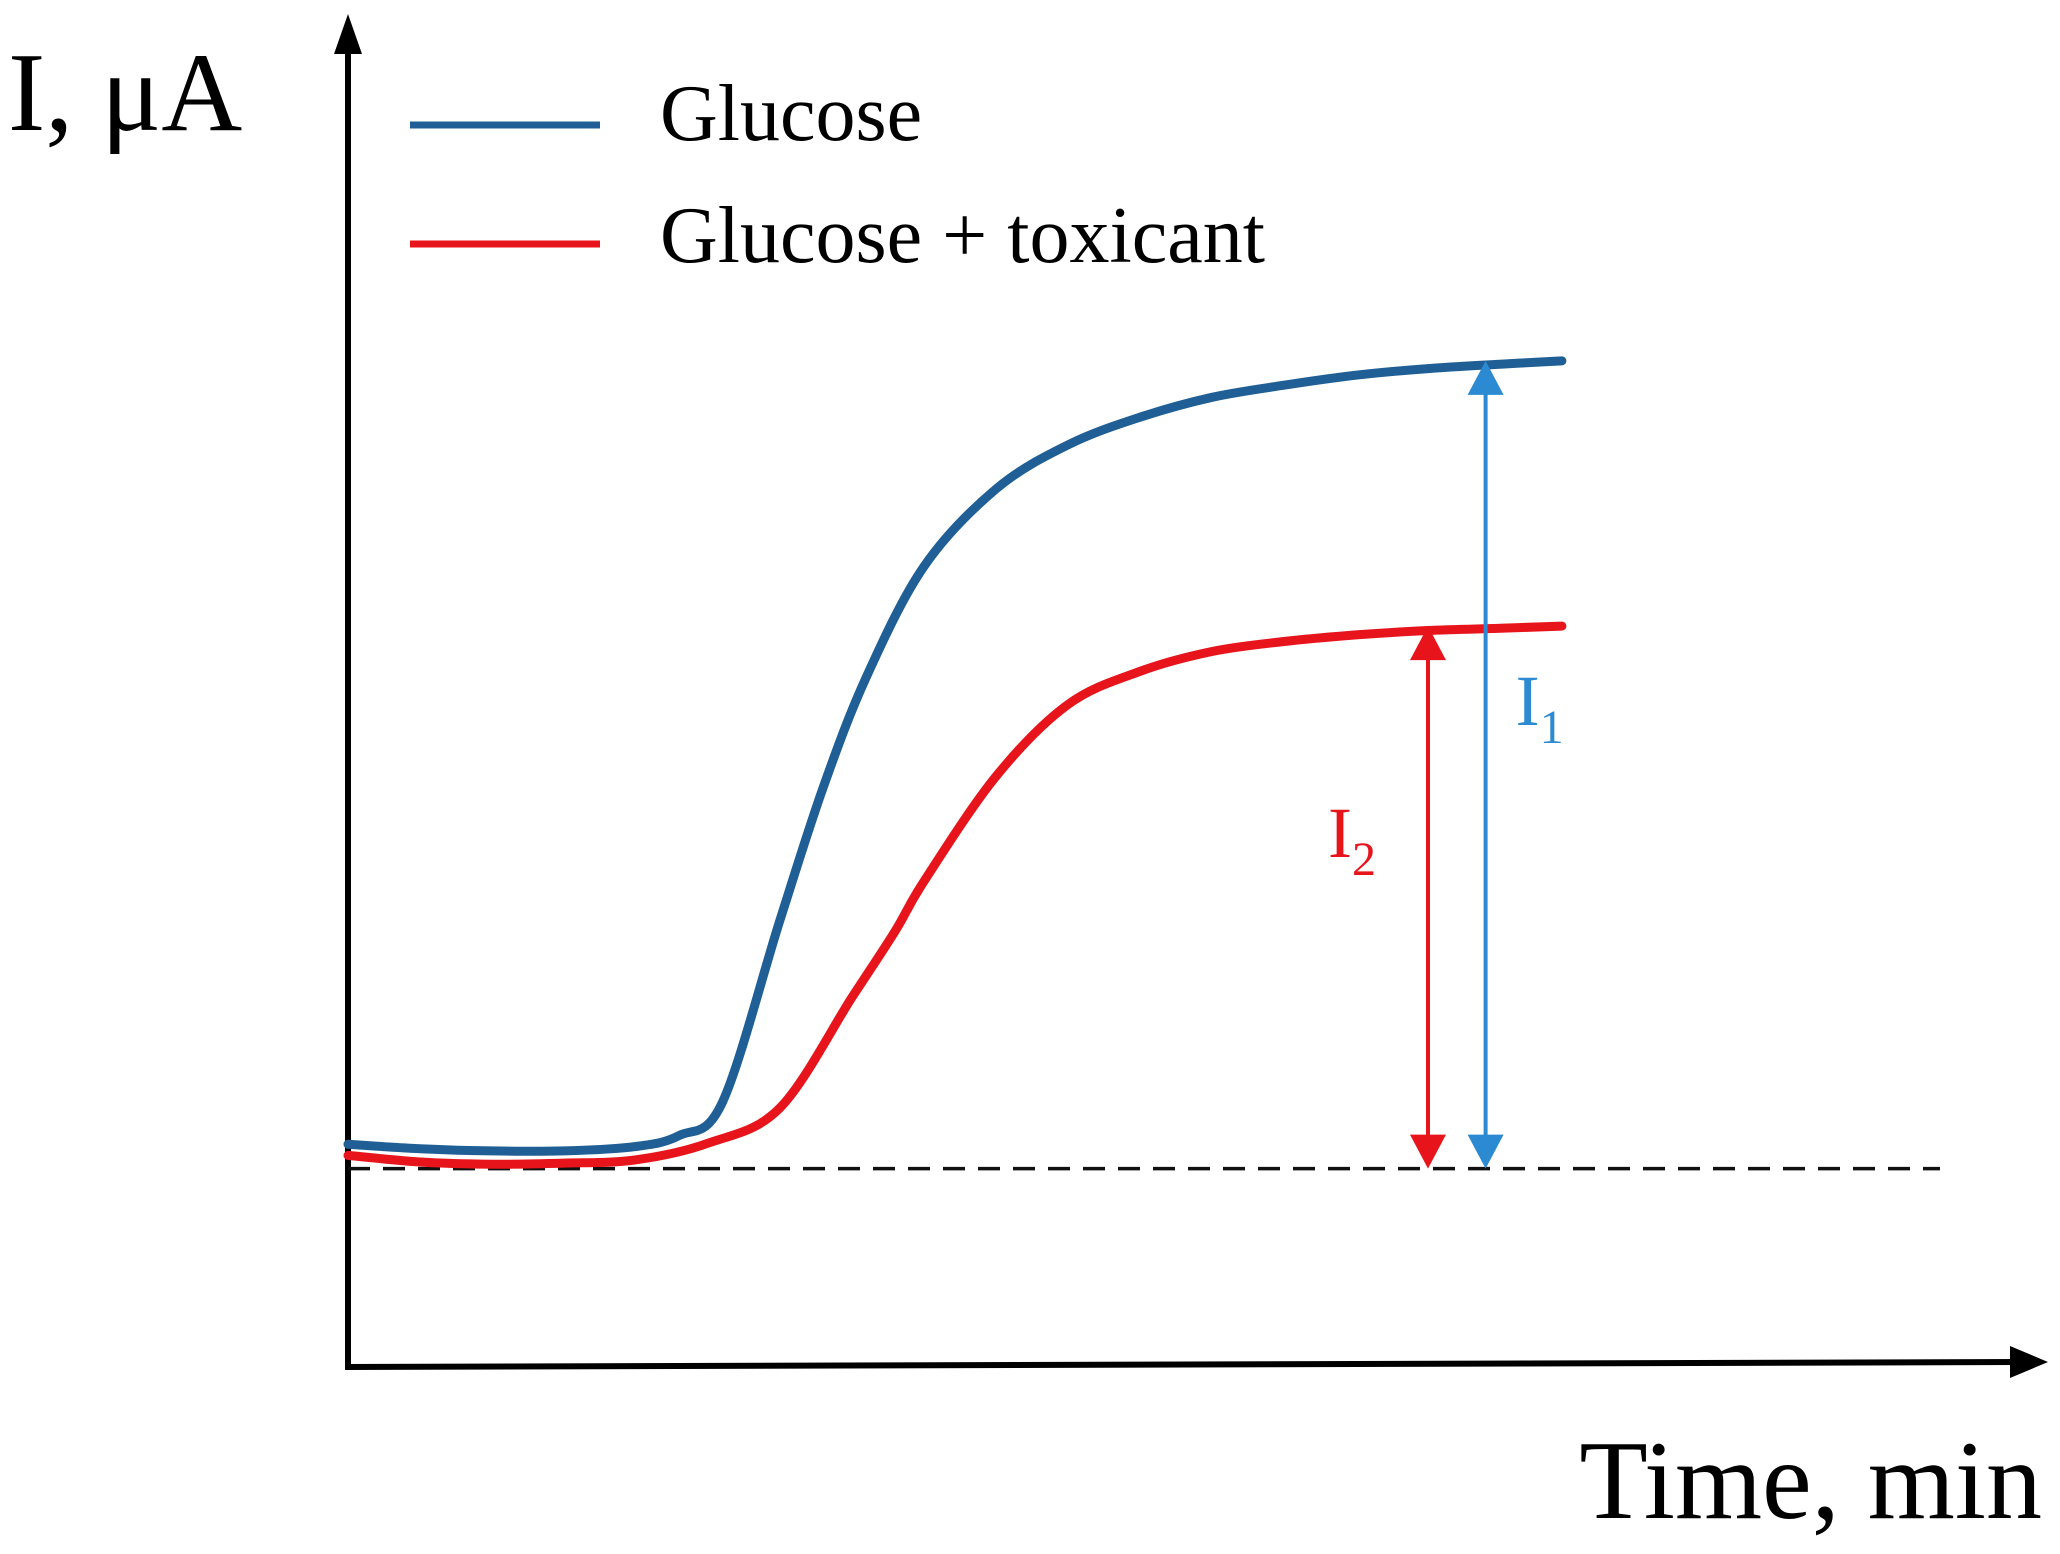 This screenshot has height=1554, width=2060. I want to click on annotation-I1-label-base: I, so click(1528, 701).